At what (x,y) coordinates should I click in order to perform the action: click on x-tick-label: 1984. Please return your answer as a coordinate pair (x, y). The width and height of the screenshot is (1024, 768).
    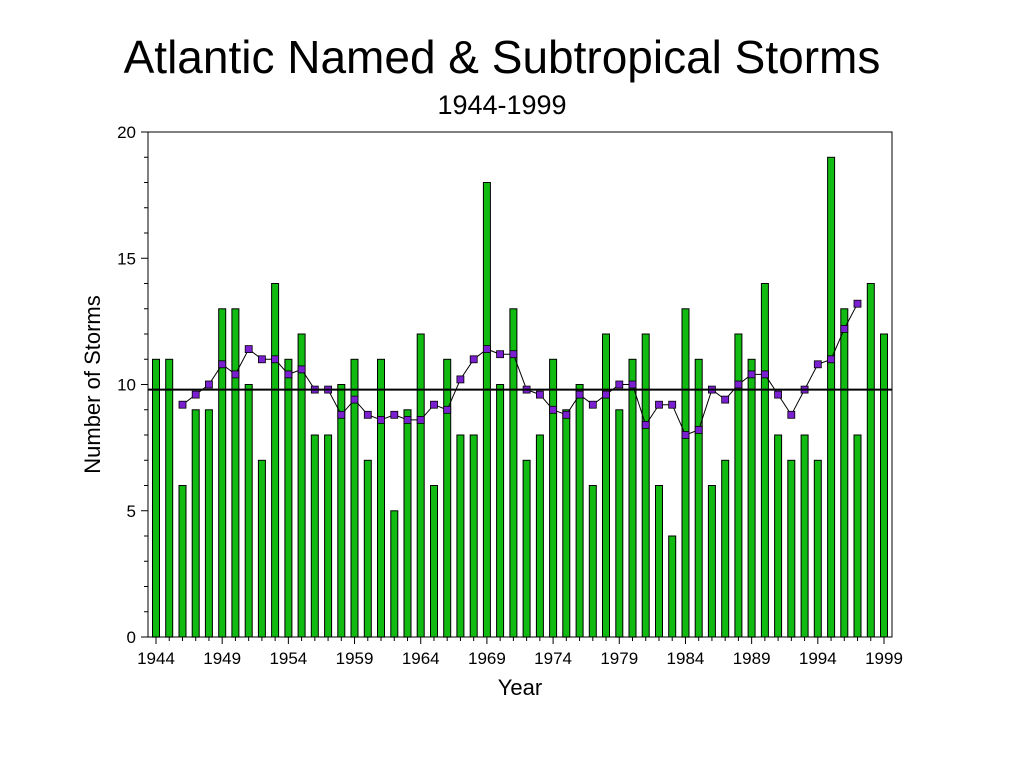
    Looking at the image, I should click on (686, 658).